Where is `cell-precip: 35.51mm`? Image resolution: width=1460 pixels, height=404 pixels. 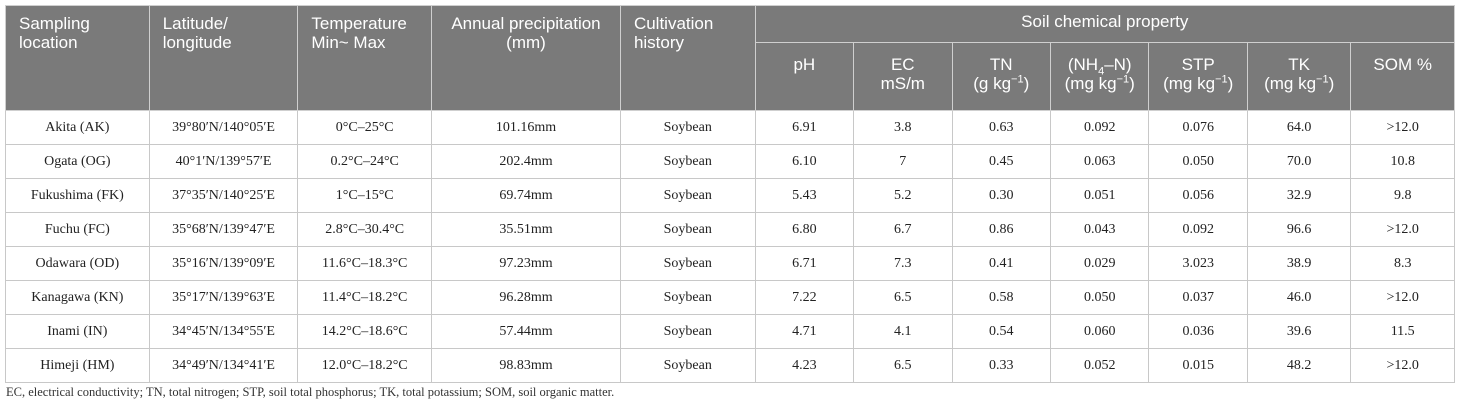 cell-precip: 35.51mm is located at coordinates (526, 229).